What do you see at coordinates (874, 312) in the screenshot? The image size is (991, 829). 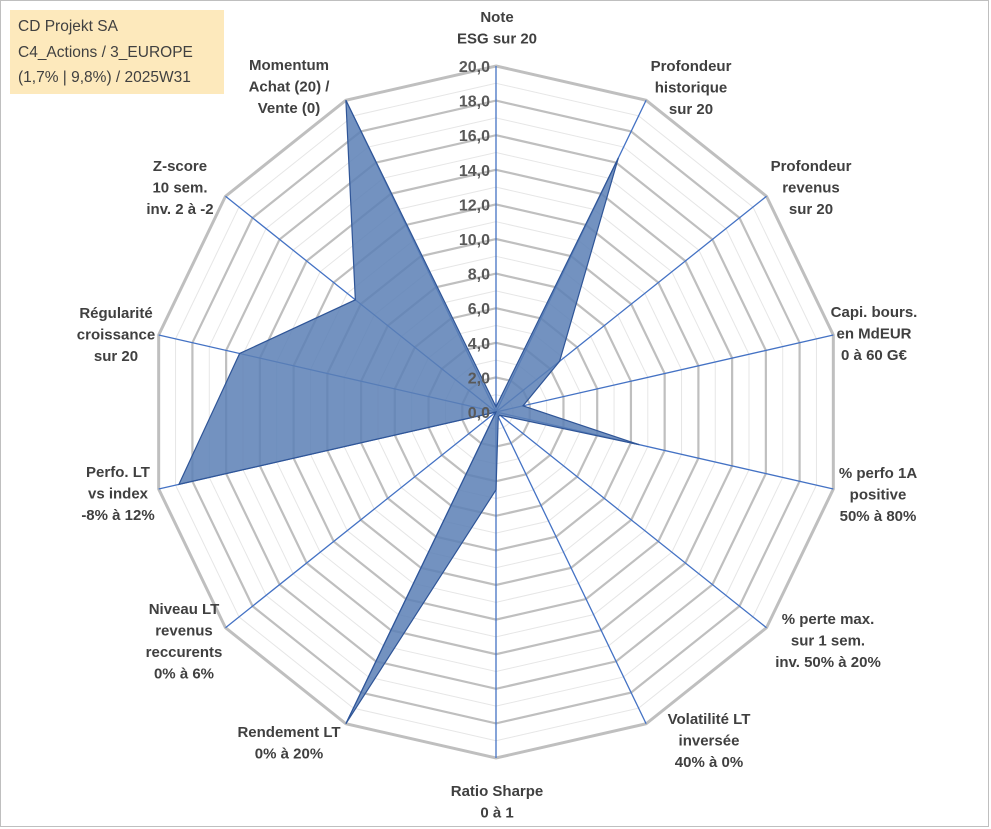 I see `category-label-line: Capi. bours.` at bounding box center [874, 312].